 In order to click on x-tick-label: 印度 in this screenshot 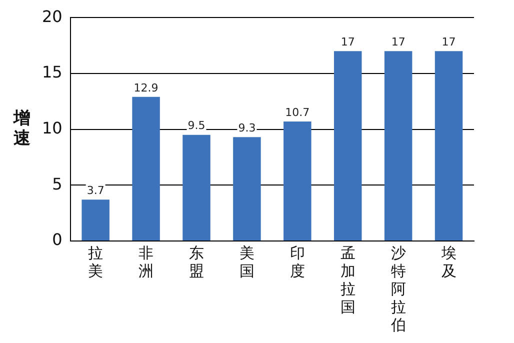, I will do `click(297, 262)`.